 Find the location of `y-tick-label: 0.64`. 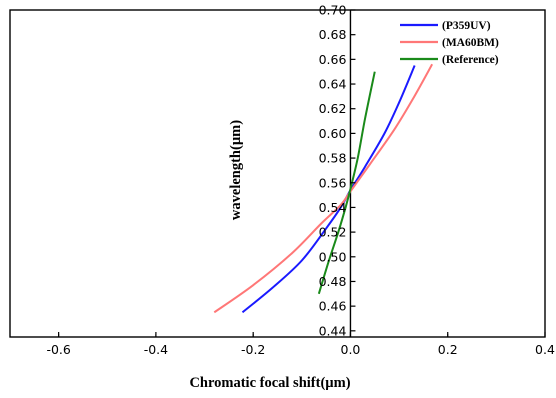

y-tick-label: 0.64 is located at coordinates (333, 84).